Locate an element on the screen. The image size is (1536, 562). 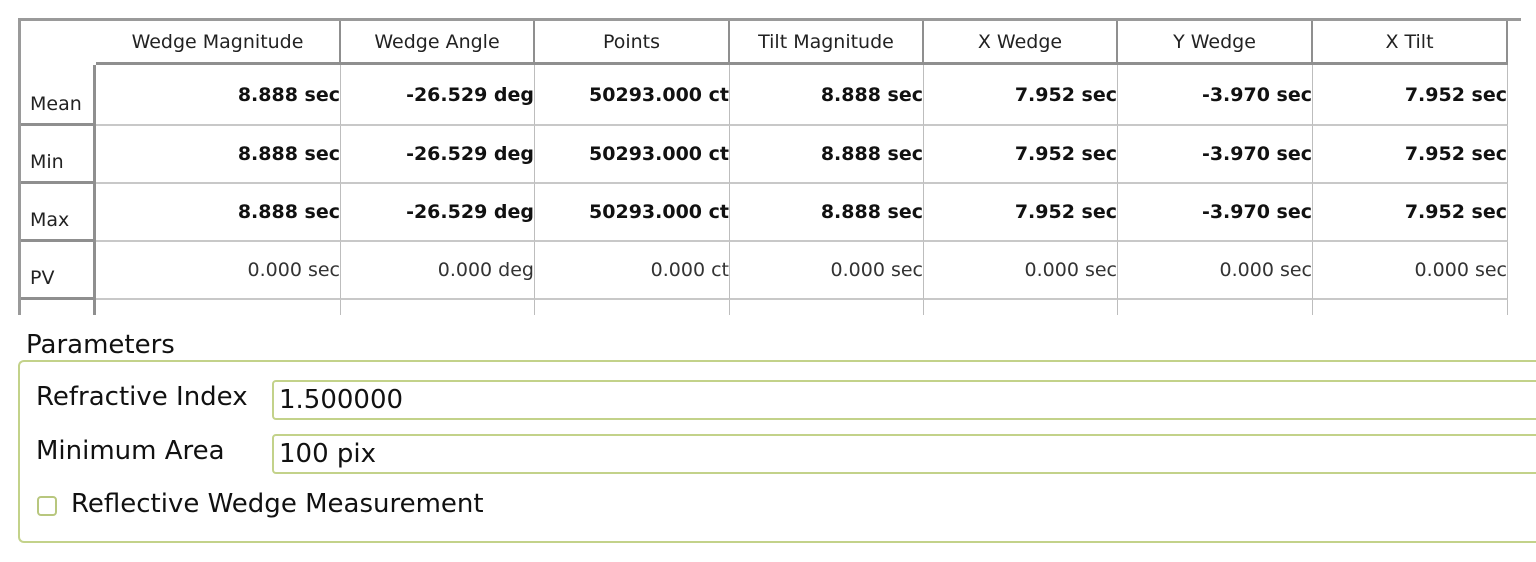
column-header: X Wedge is located at coordinates (1021, 43).